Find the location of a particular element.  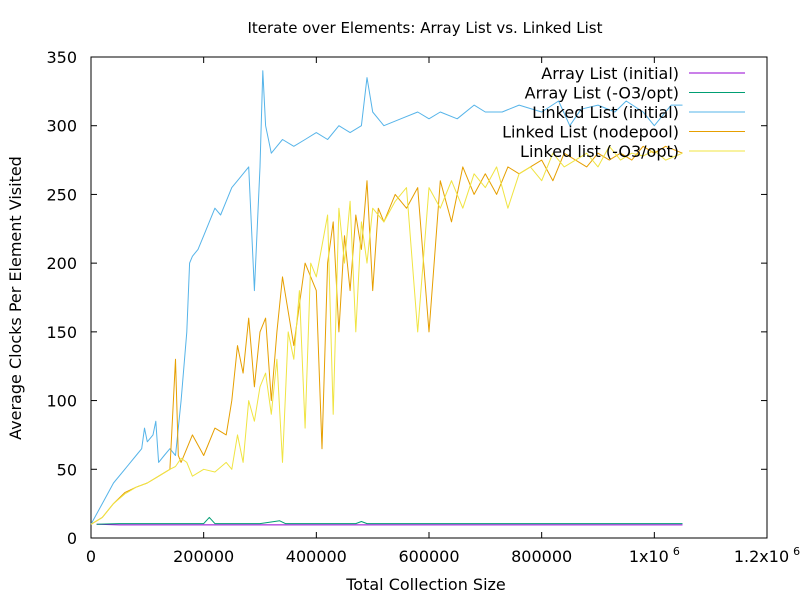

x-tick-label: 1x10 6 is located at coordinates (654, 555).